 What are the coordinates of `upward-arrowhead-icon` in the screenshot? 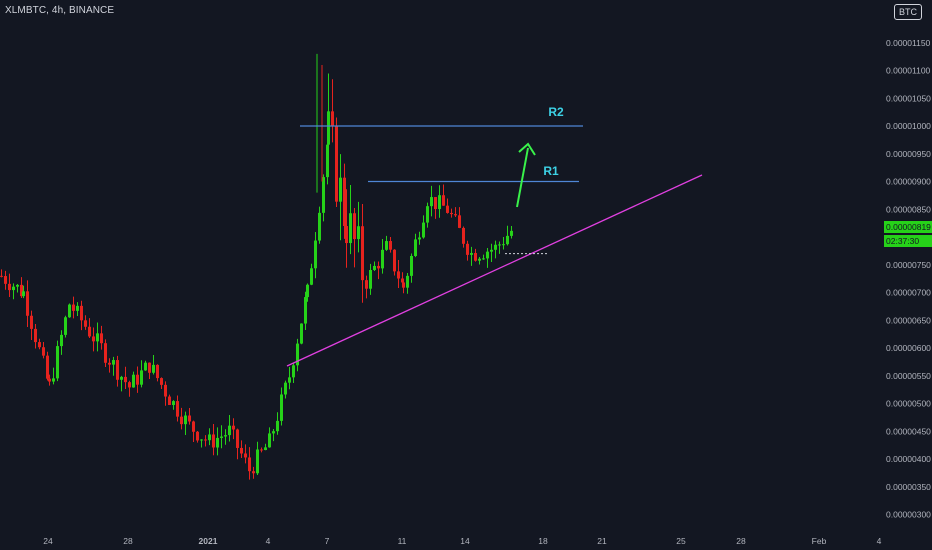 It's located at (527, 149).